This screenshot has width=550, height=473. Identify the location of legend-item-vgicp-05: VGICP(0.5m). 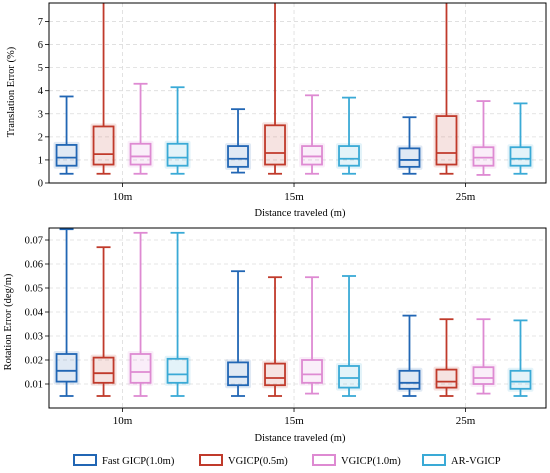
(243, 460).